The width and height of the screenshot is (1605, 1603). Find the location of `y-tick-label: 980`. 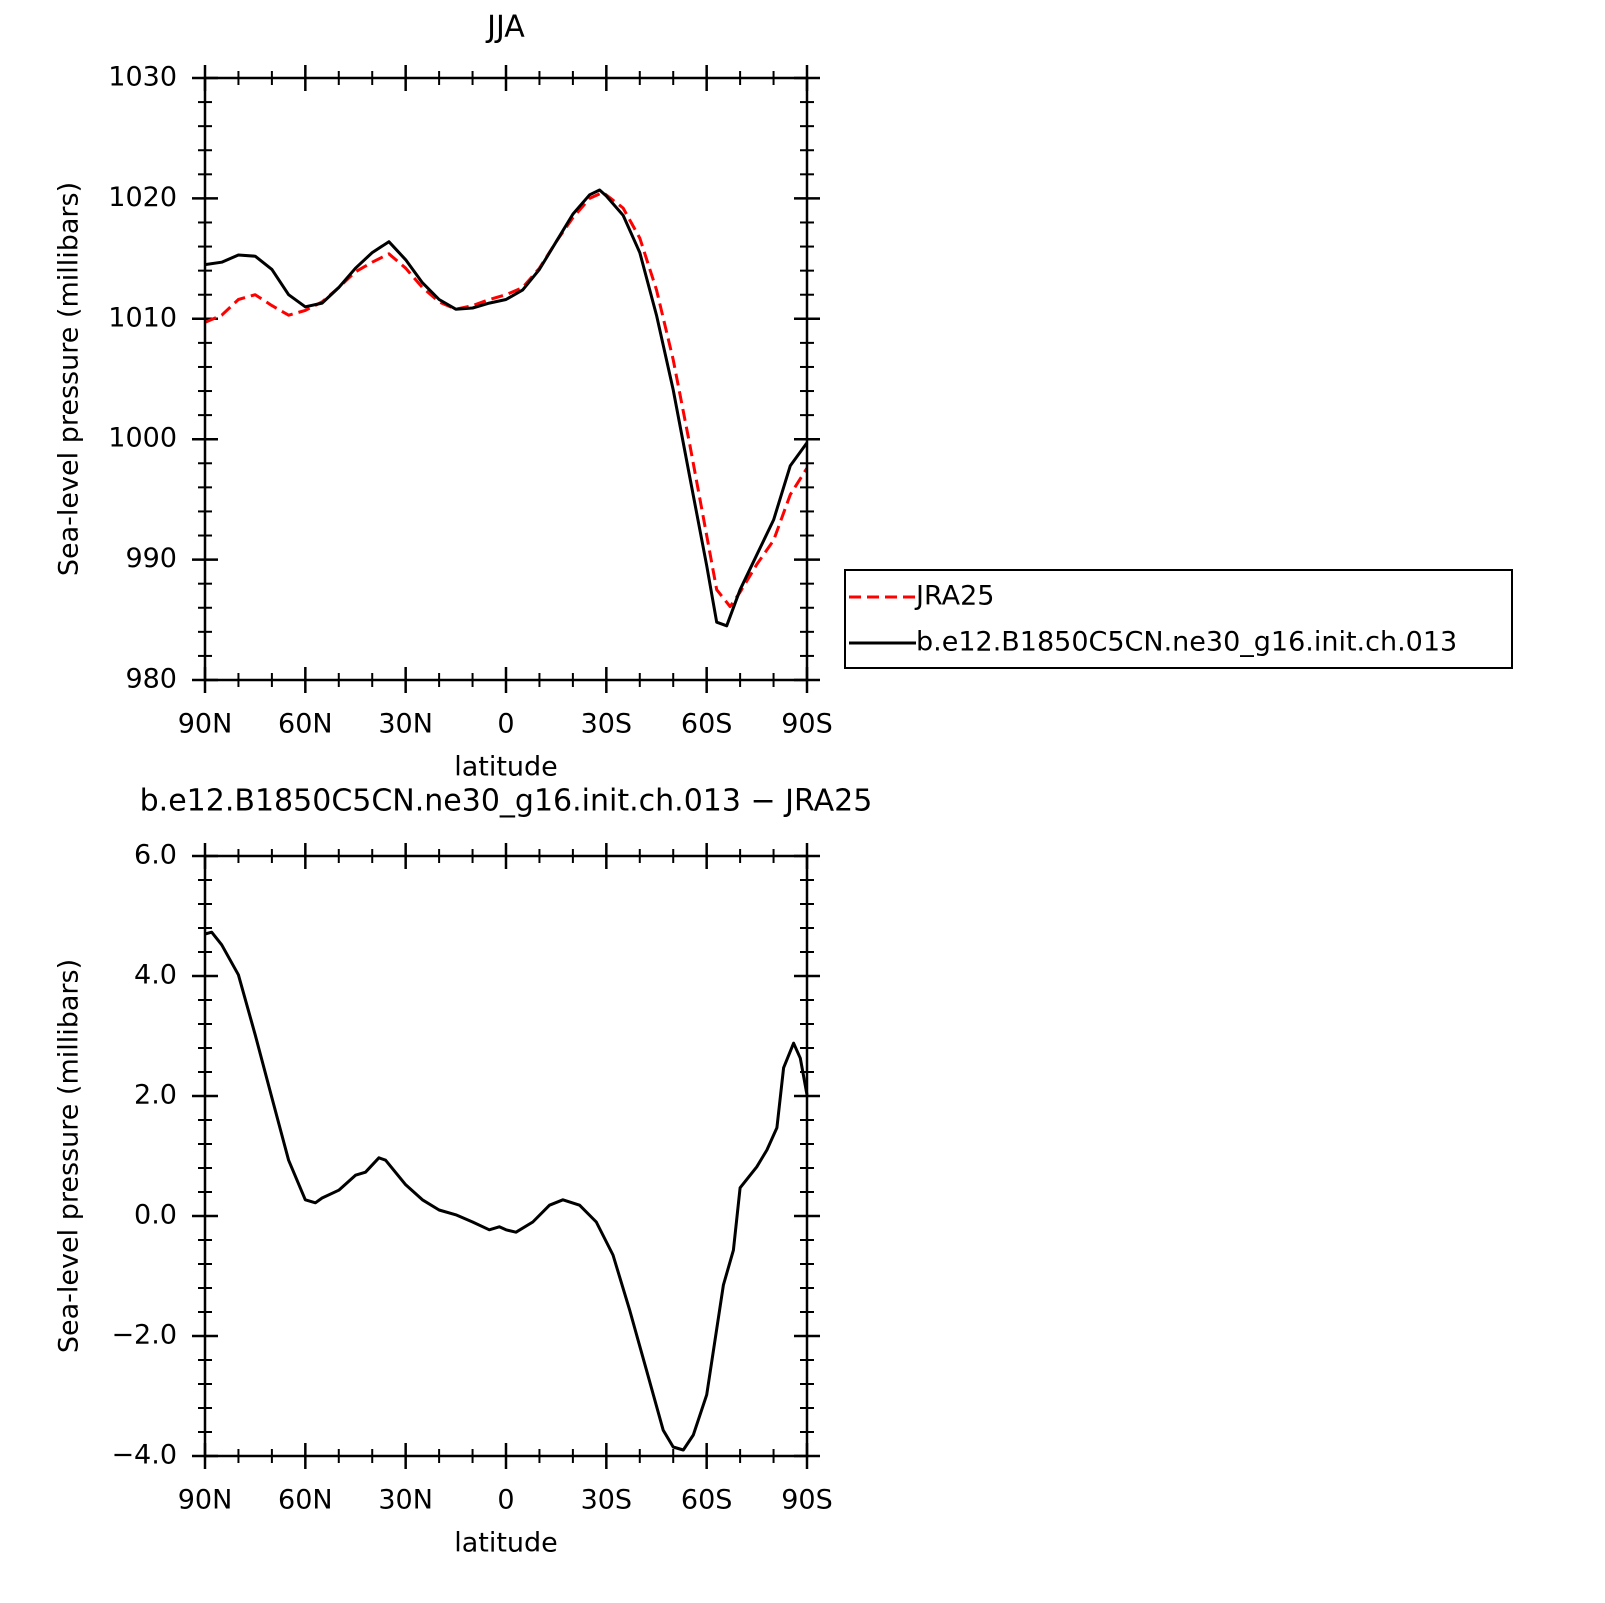

y-tick-label: 980 is located at coordinates (151, 679).